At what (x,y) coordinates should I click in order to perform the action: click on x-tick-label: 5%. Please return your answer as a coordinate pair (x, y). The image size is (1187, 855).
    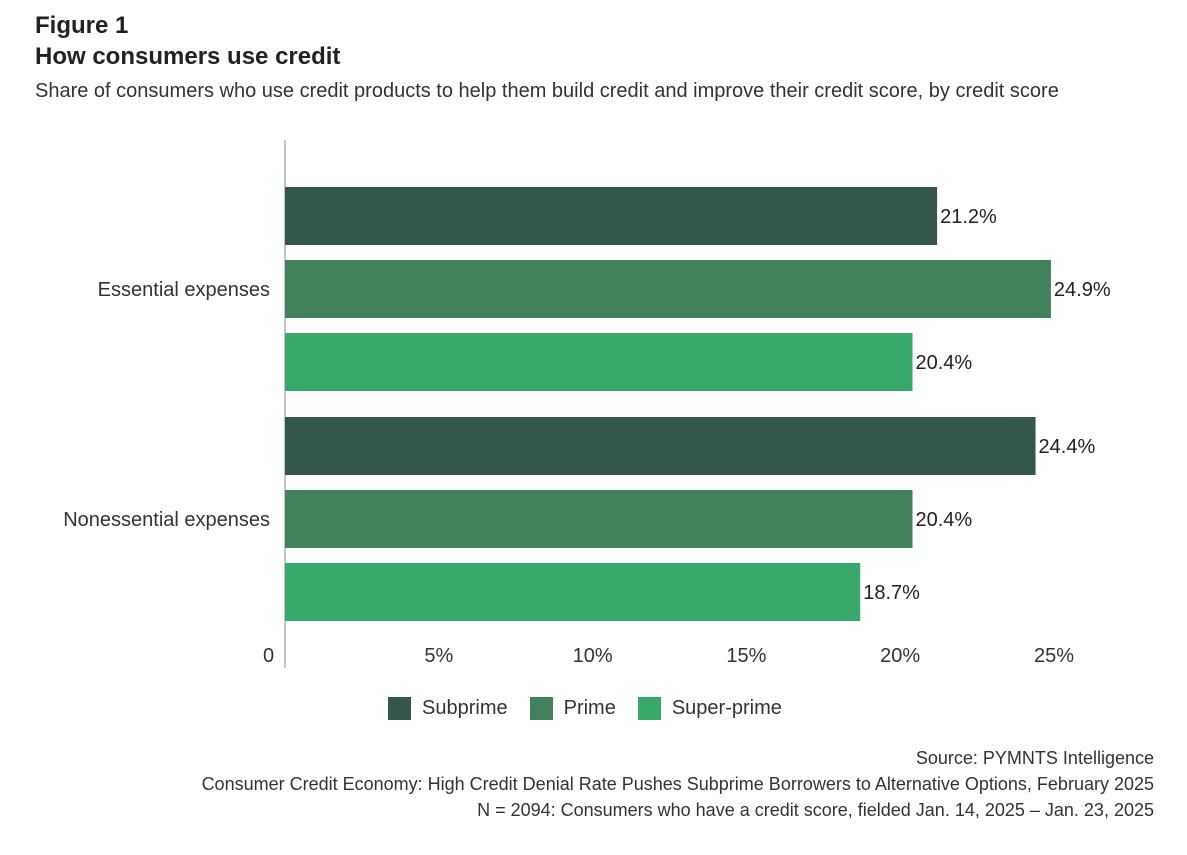
    Looking at the image, I should click on (438, 656).